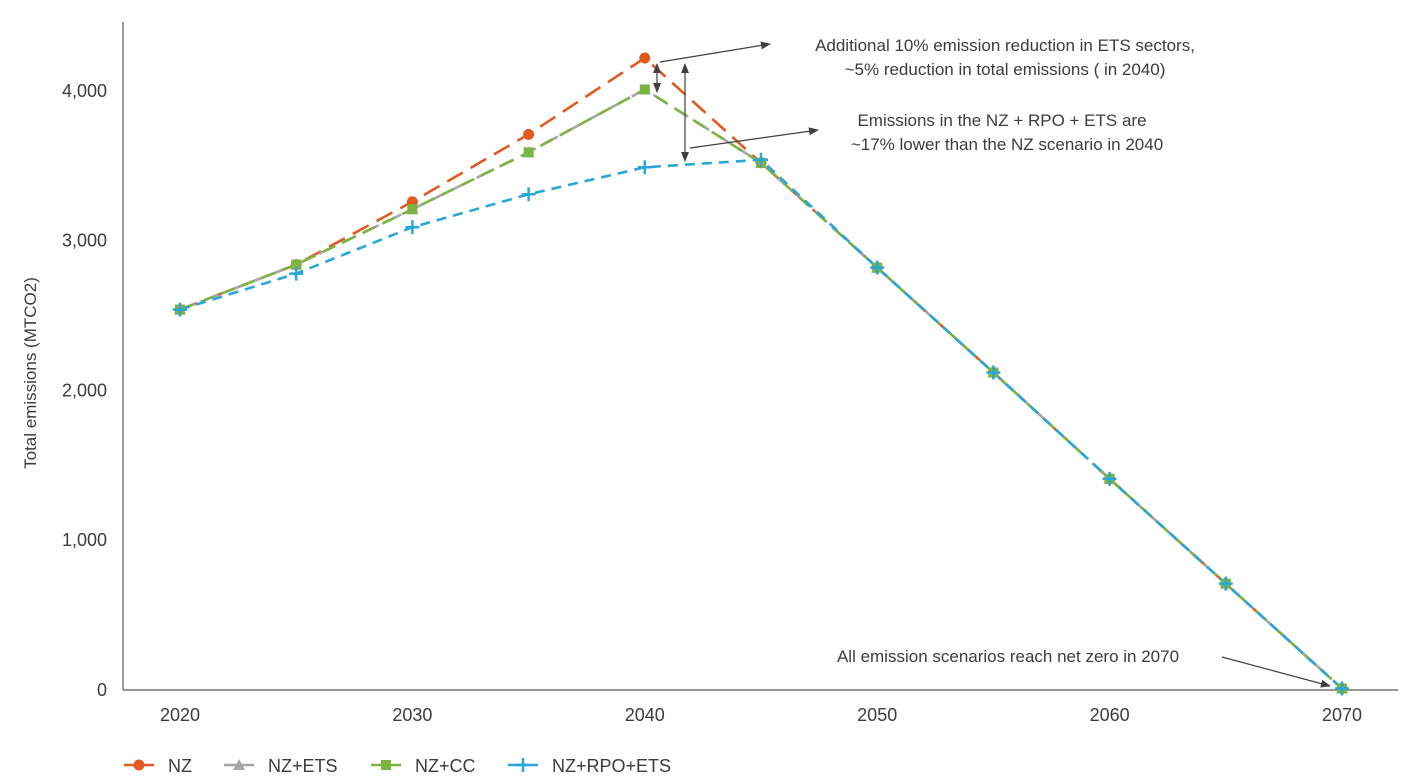 Image resolution: width=1415 pixels, height=784 pixels. I want to click on y-tick-labels: 0 1,000 2,000 3,000 4,000, so click(84, 390).